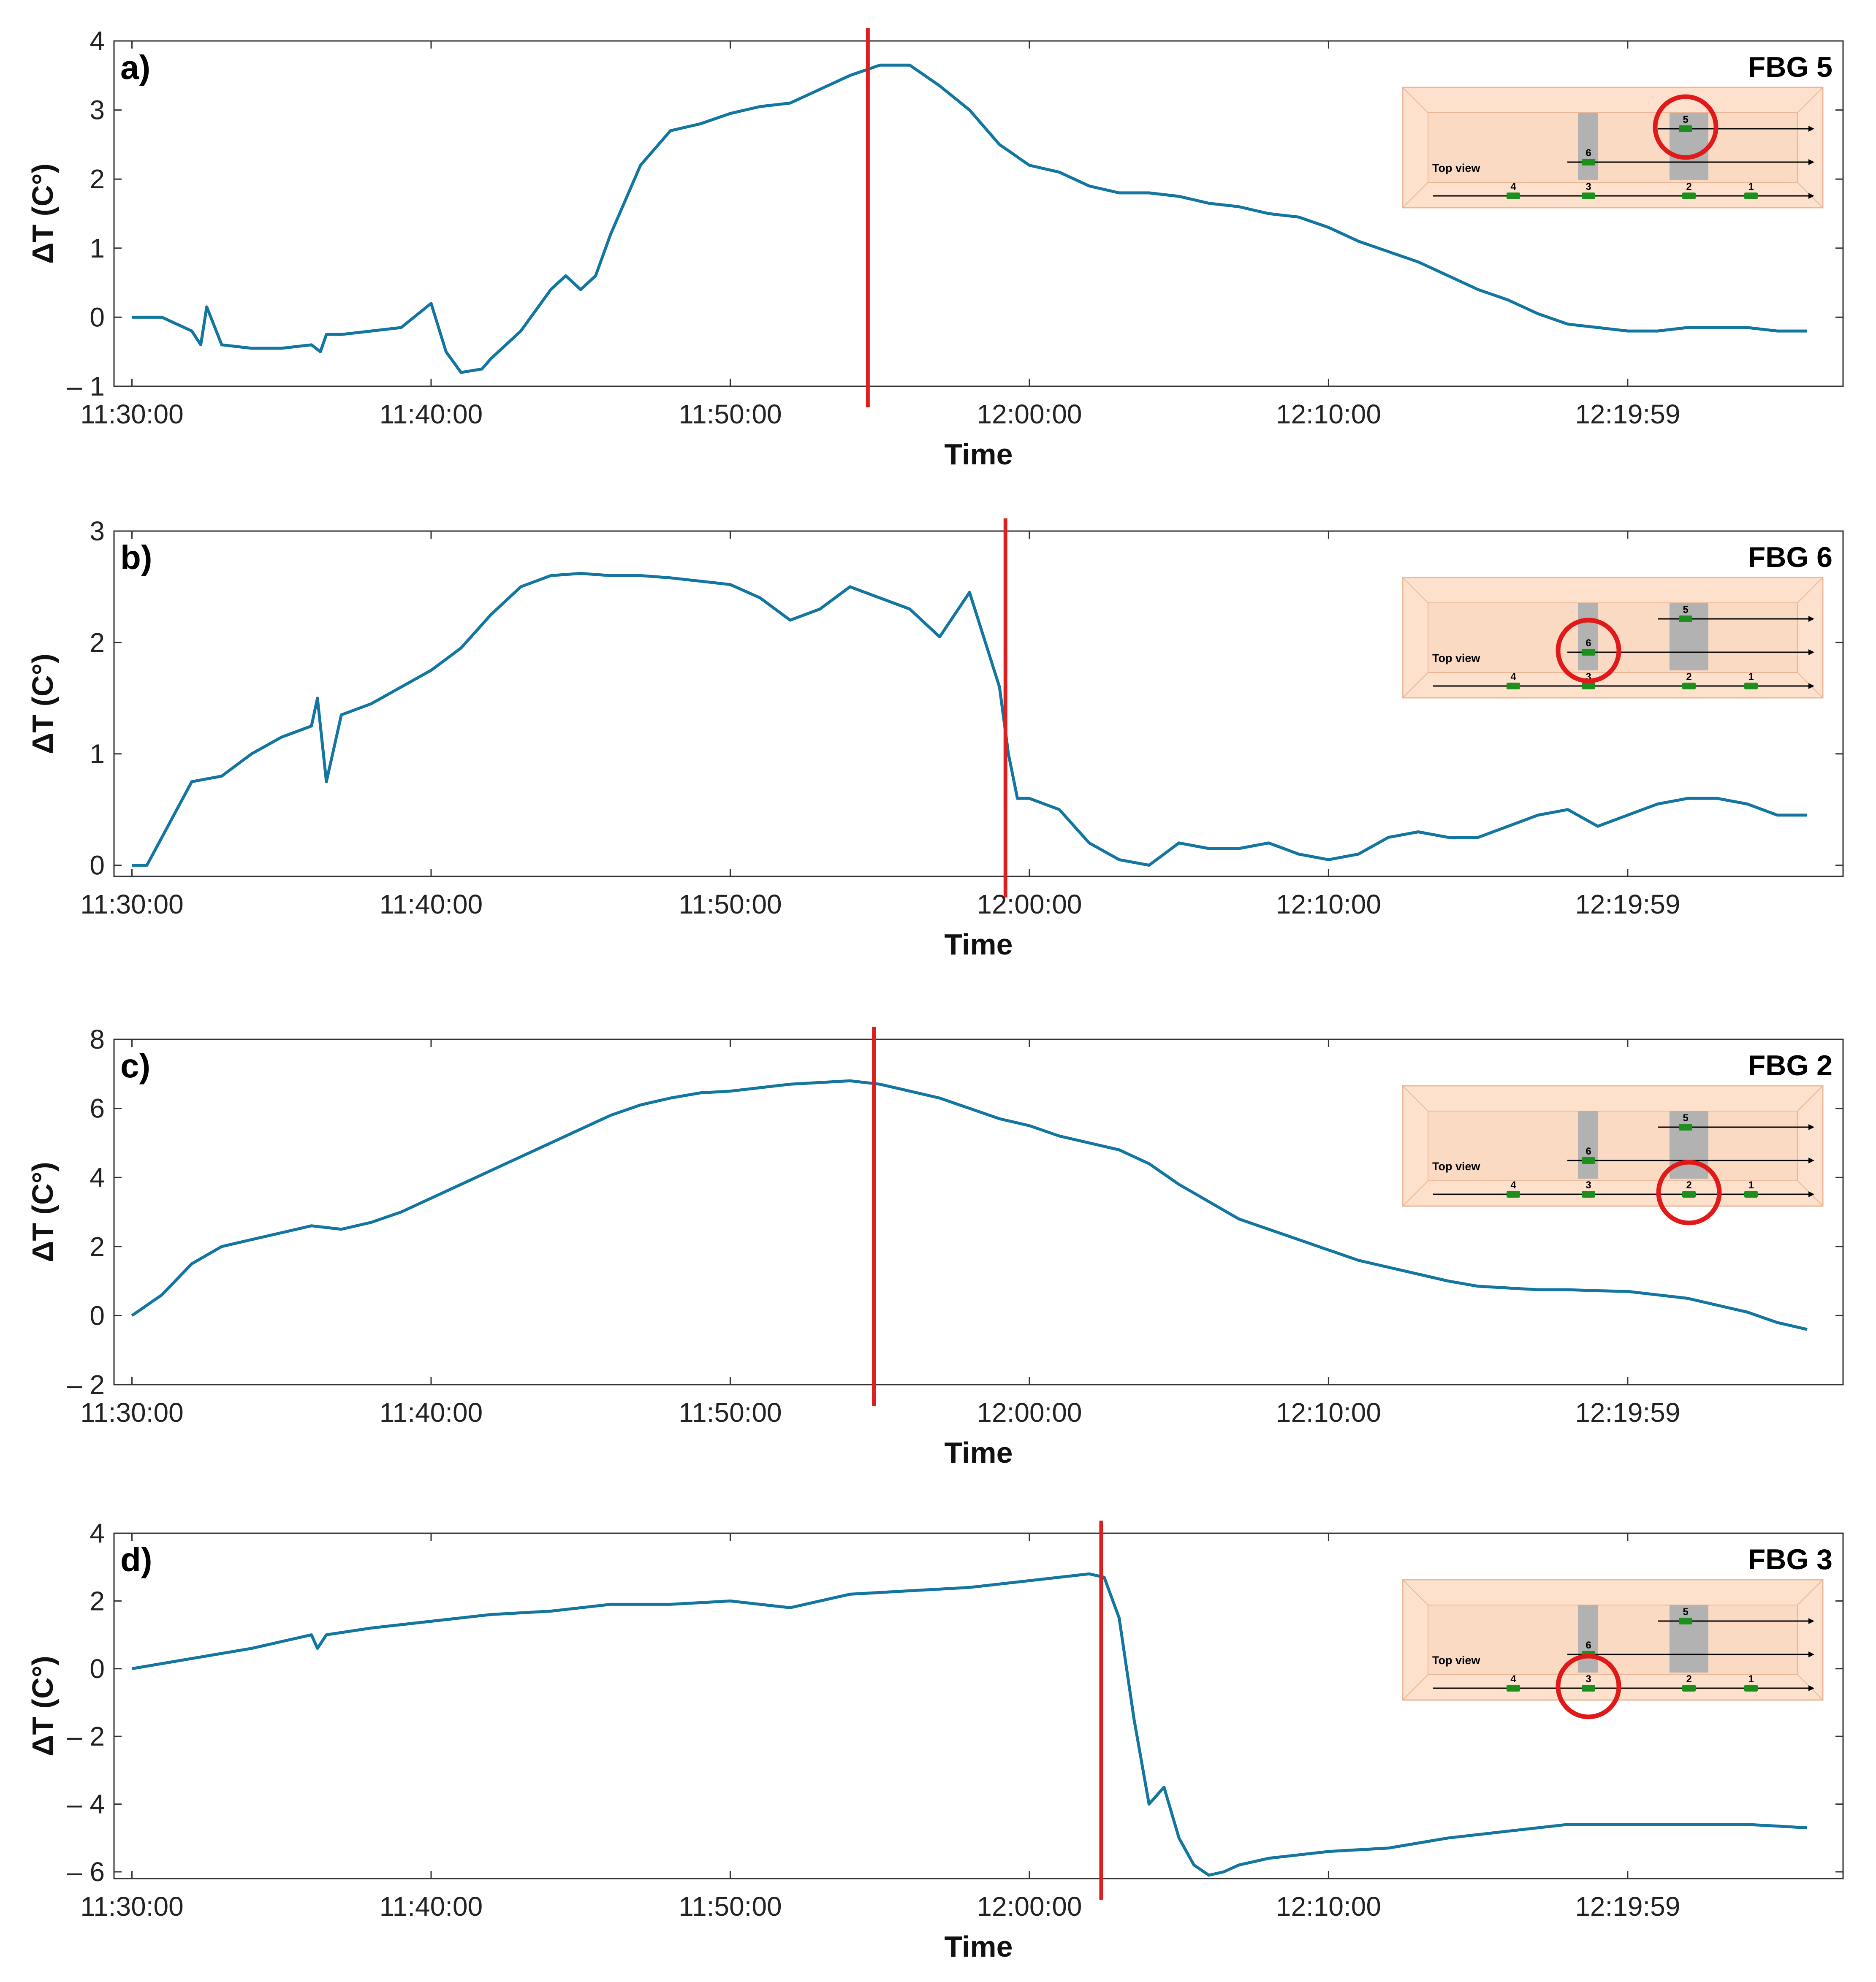 The width and height of the screenshot is (1876, 1982). Describe the element at coordinates (86, 1736) in the screenshot. I see `y-tick-label: – 2` at that location.